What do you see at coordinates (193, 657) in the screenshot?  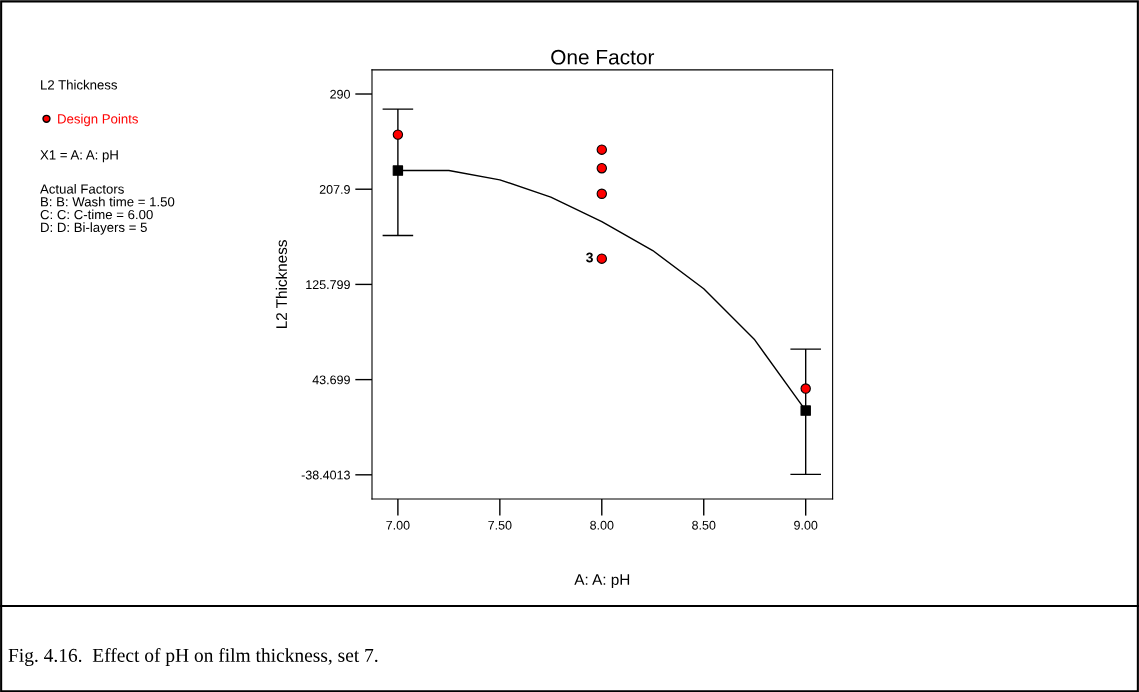 I see `caption: Fig. 4.16. Effect of pH on film thickness, set 7.` at bounding box center [193, 657].